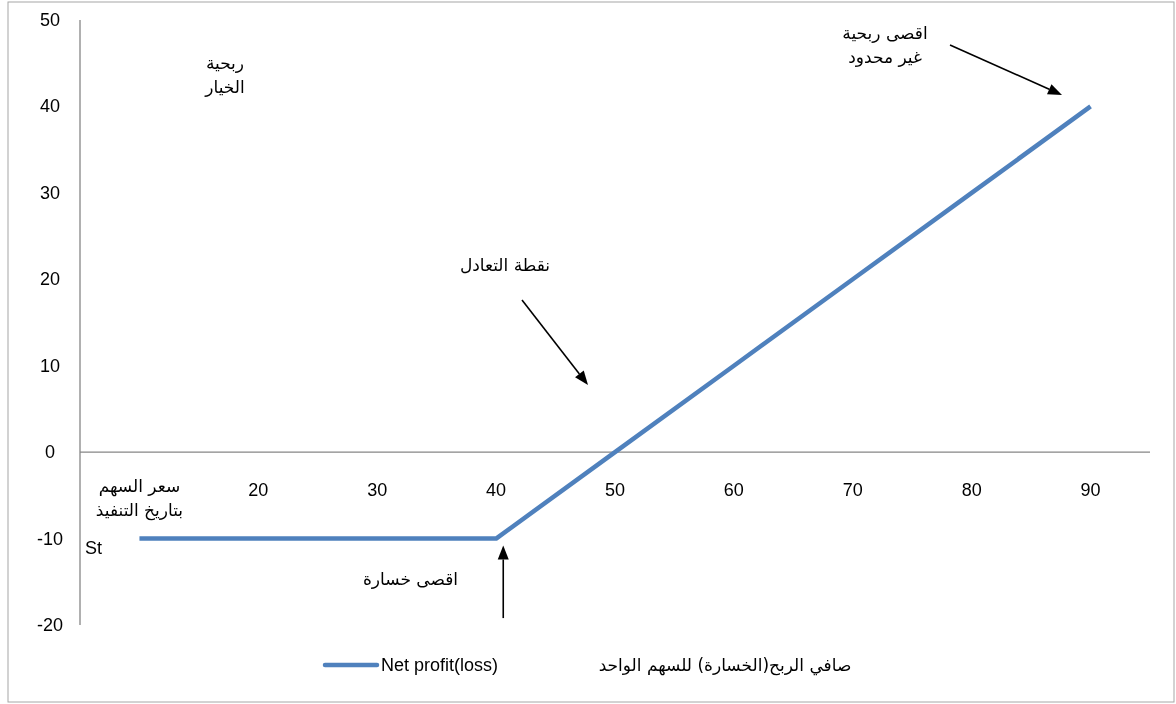 The image size is (1176, 704). What do you see at coordinates (139, 499) in the screenshot?
I see `x-axis-title: سعر السهم بتاريخ التنفيذ` at bounding box center [139, 499].